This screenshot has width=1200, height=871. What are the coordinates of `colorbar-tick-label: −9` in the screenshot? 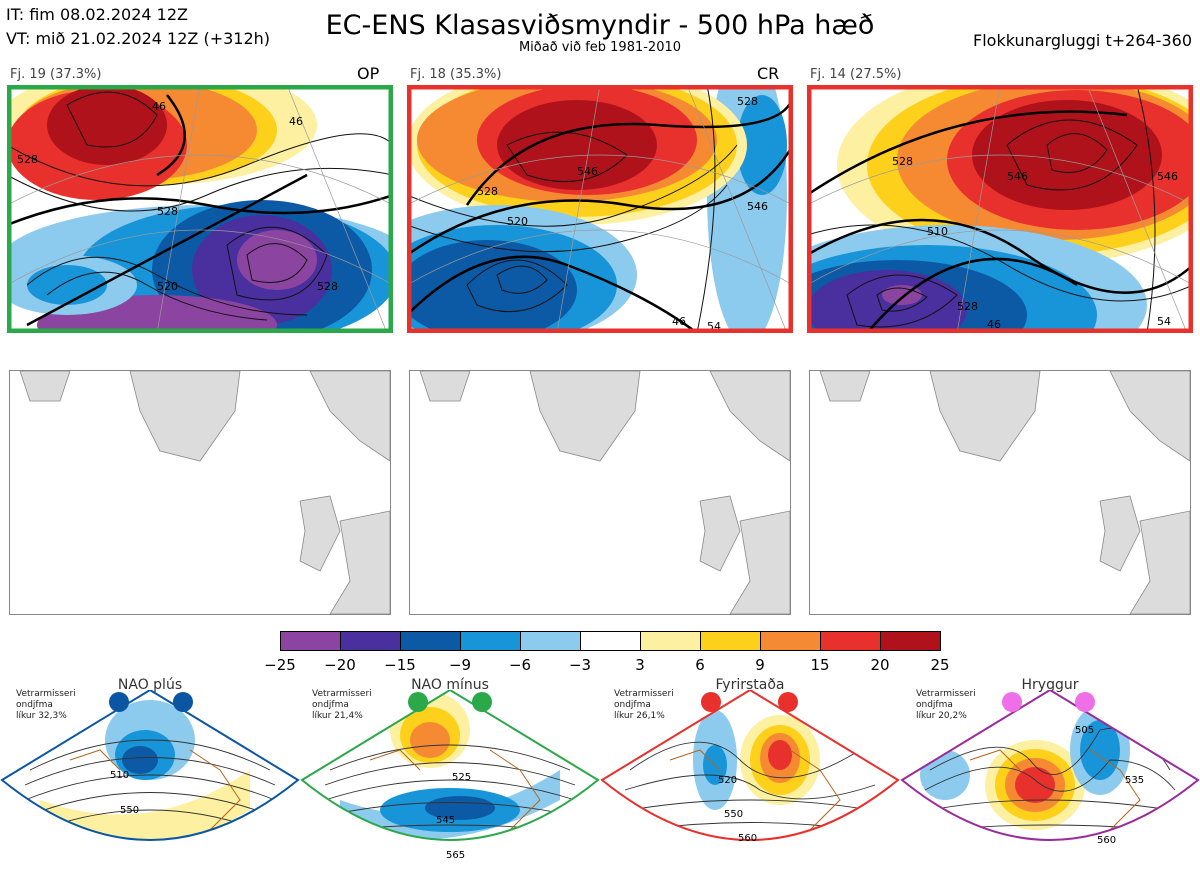 It's located at (460, 665).